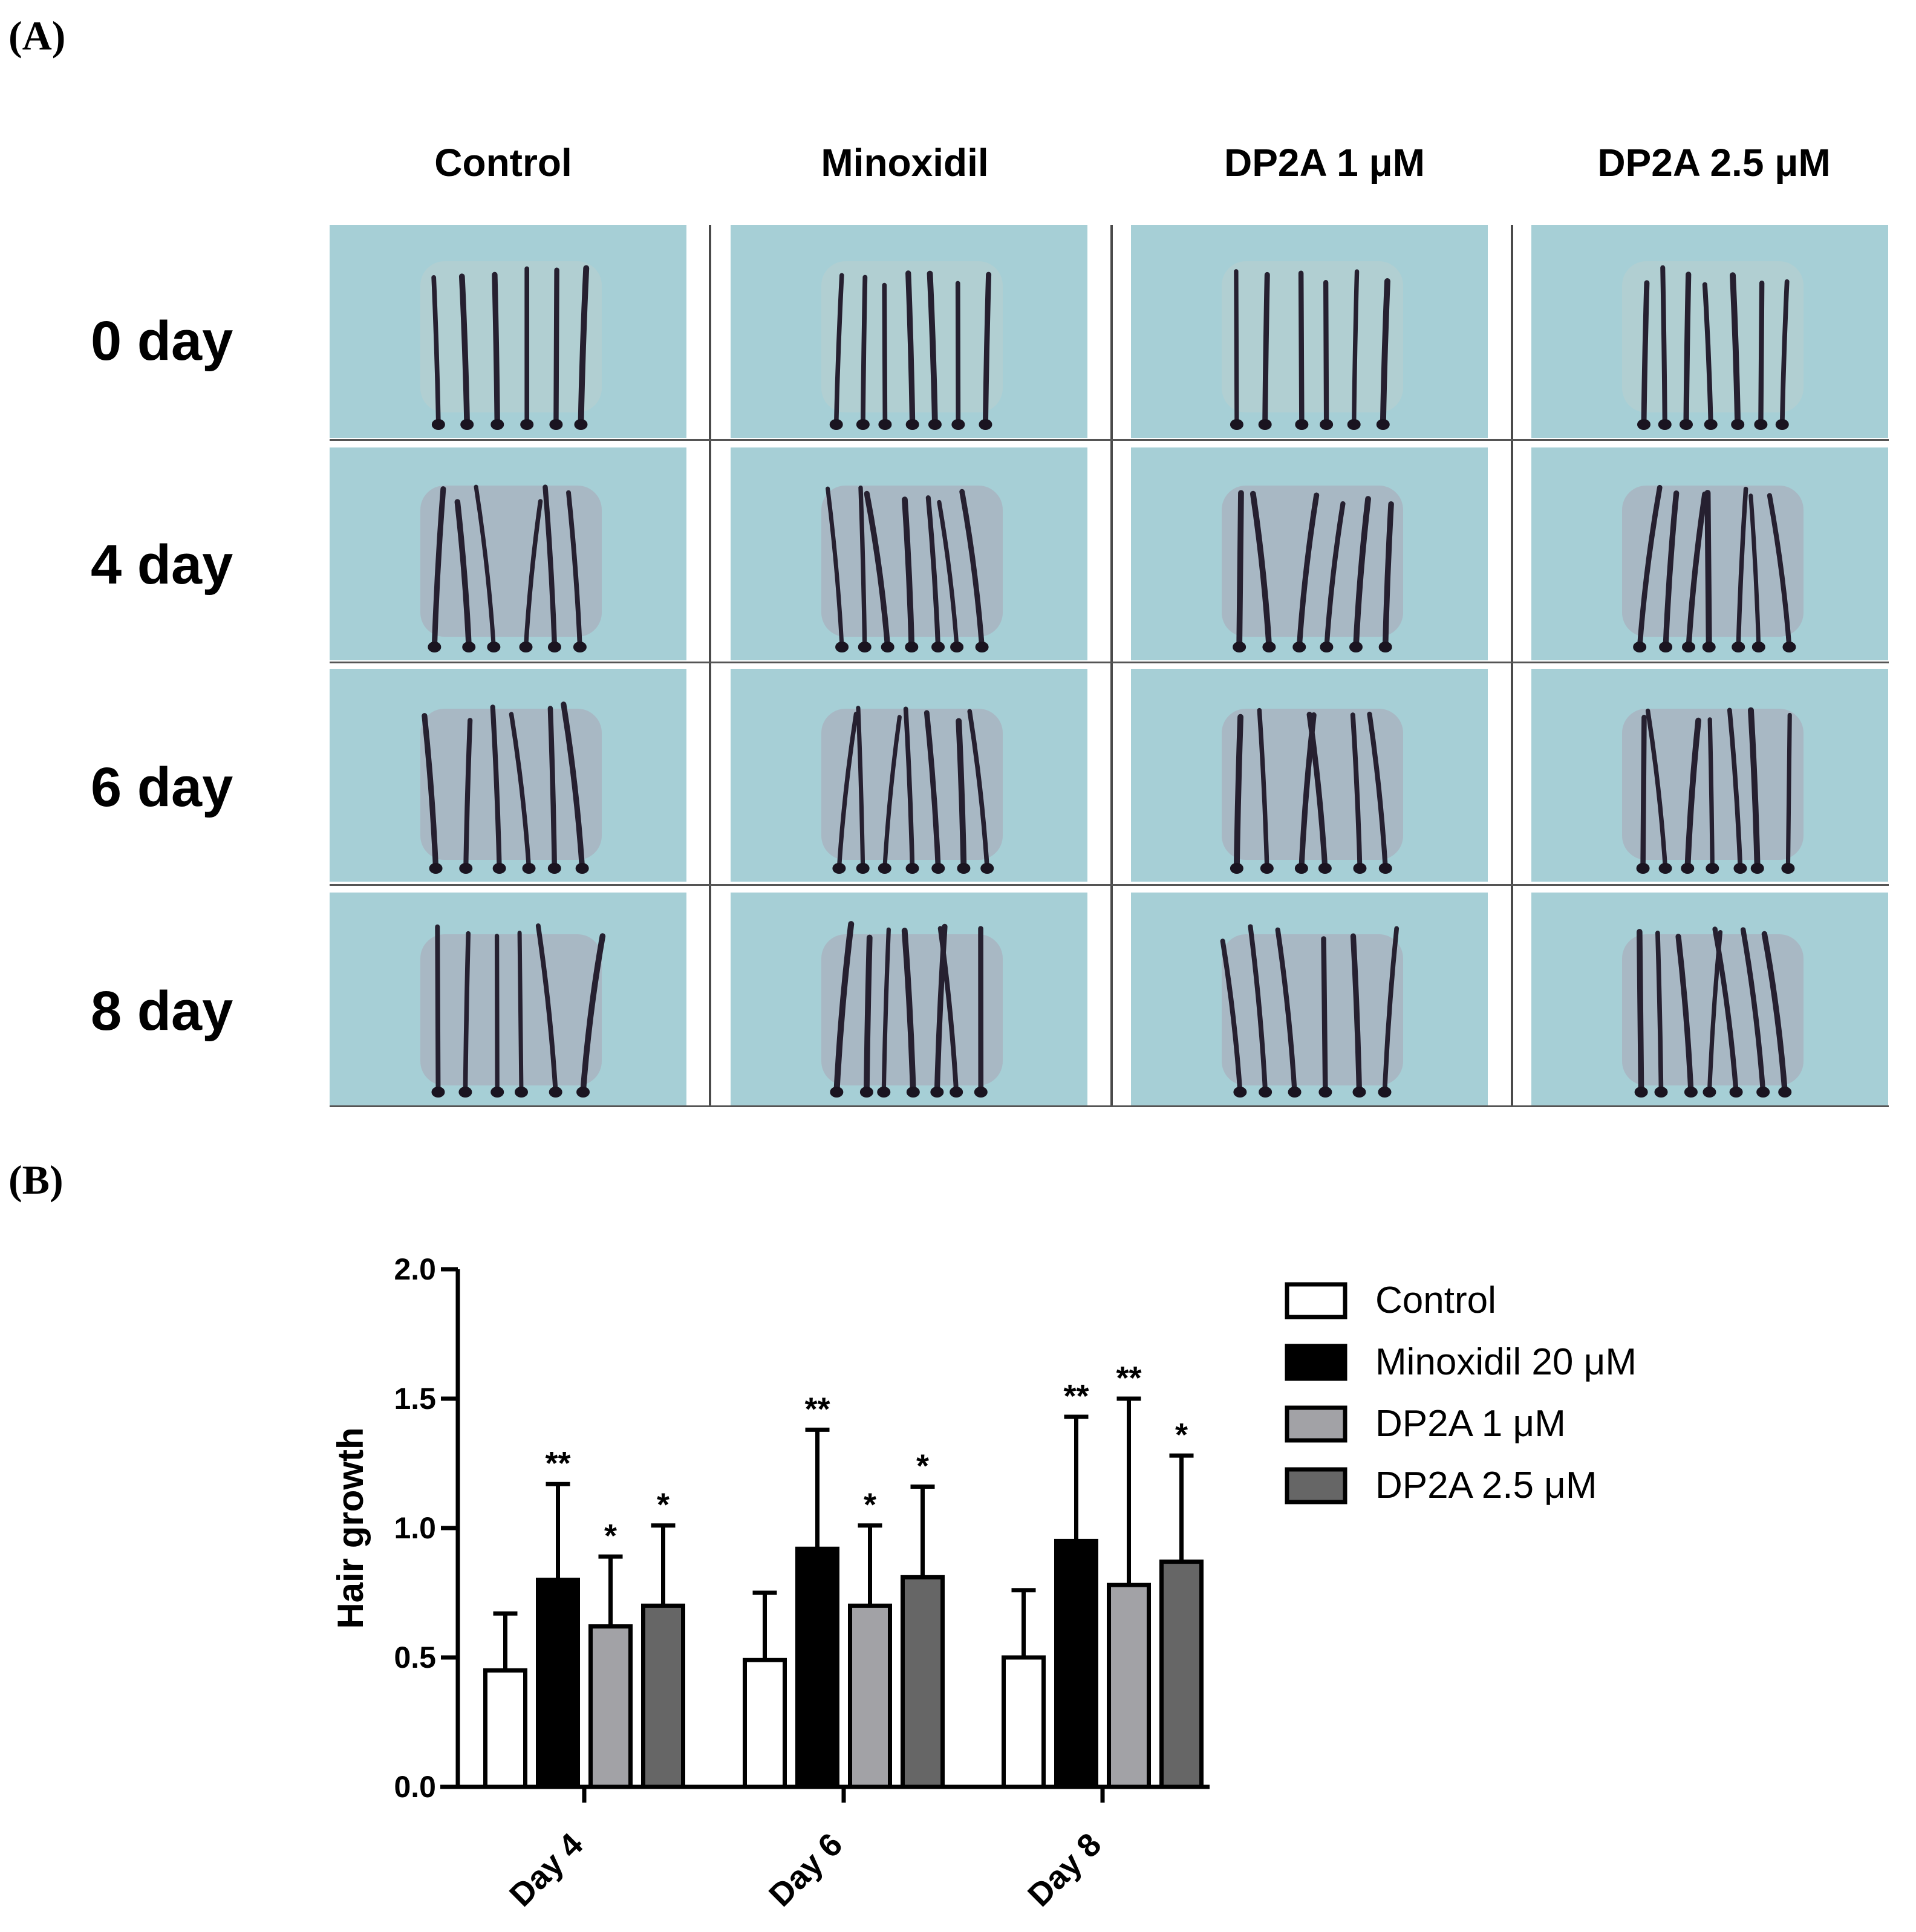 This screenshot has height=1932, width=1916. I want to click on y-tick-label: 0.5, so click(415, 1657).